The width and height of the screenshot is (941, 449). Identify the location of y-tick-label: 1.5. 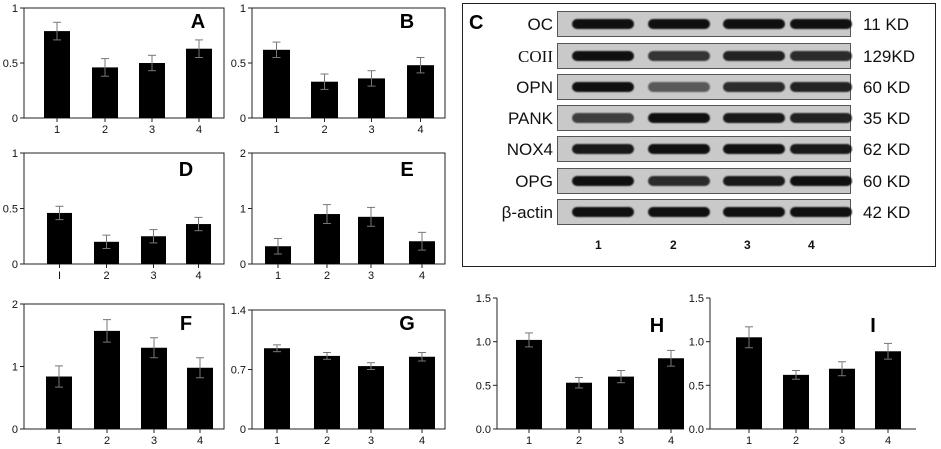
(483, 299).